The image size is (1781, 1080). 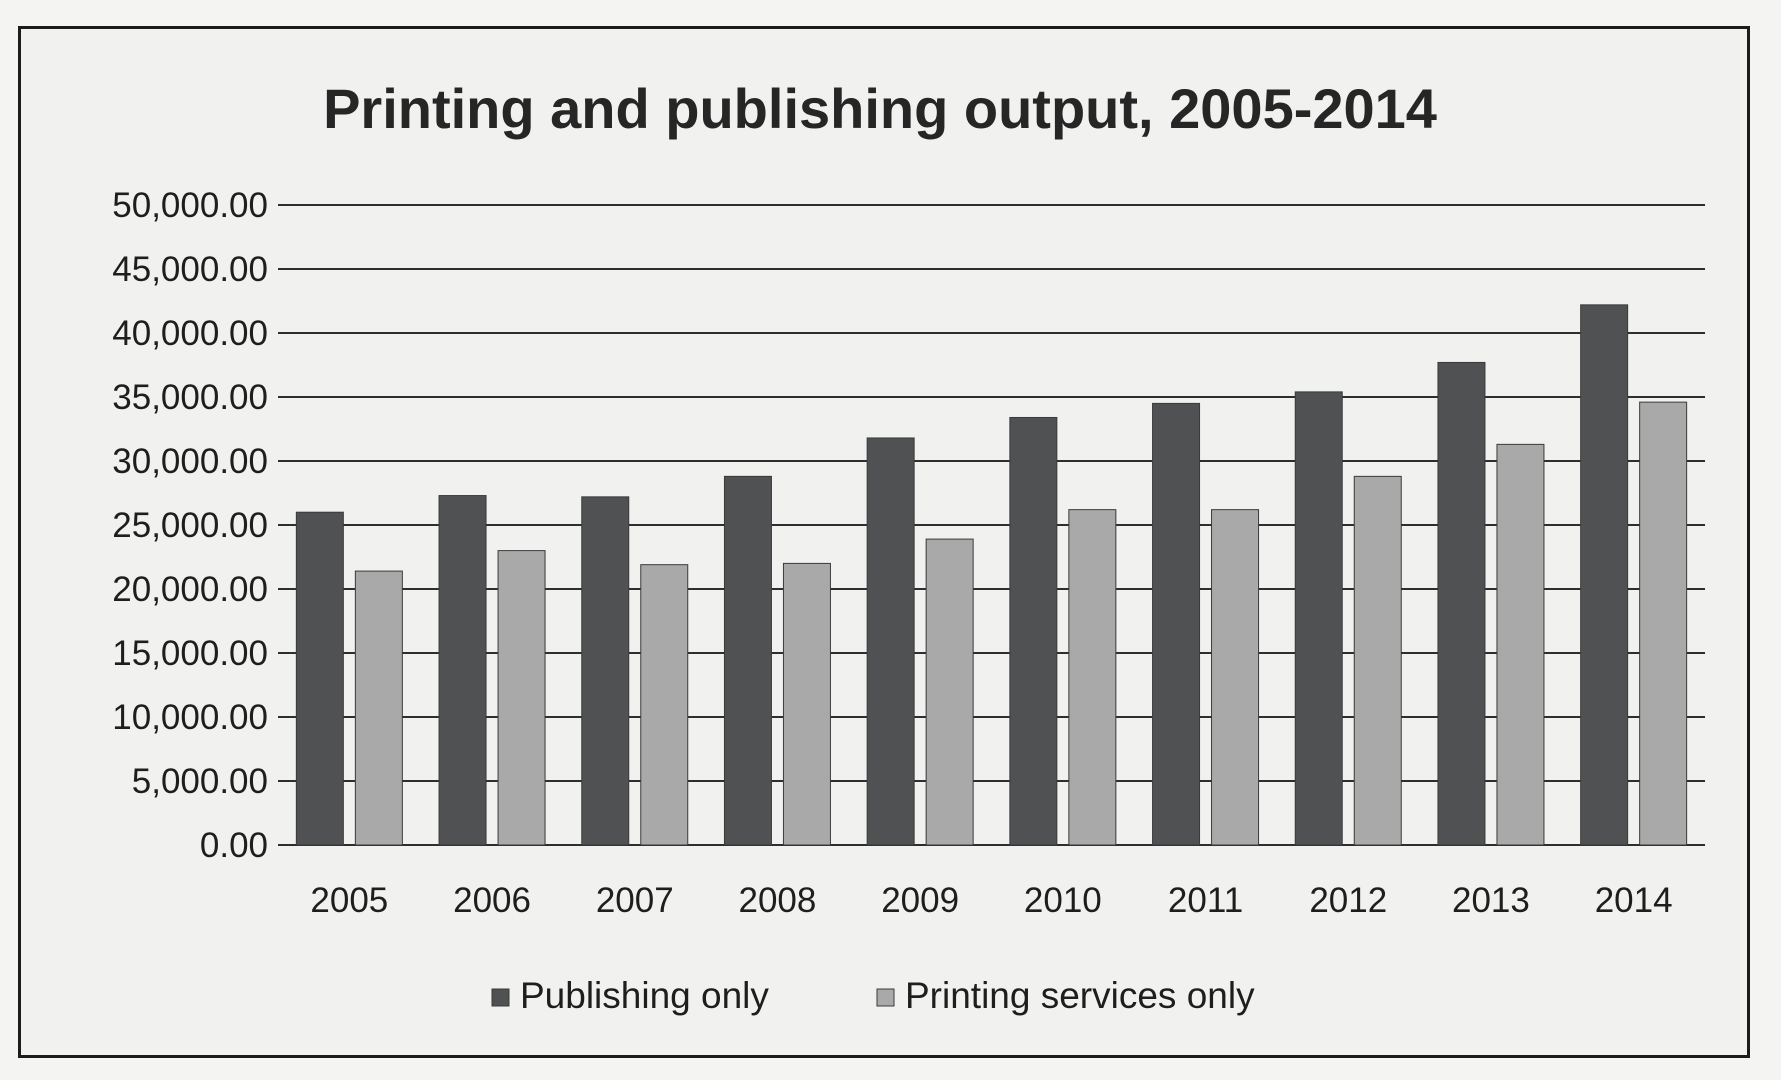 What do you see at coordinates (1604, 575) in the screenshot?
I see `bar-publishing-2014` at bounding box center [1604, 575].